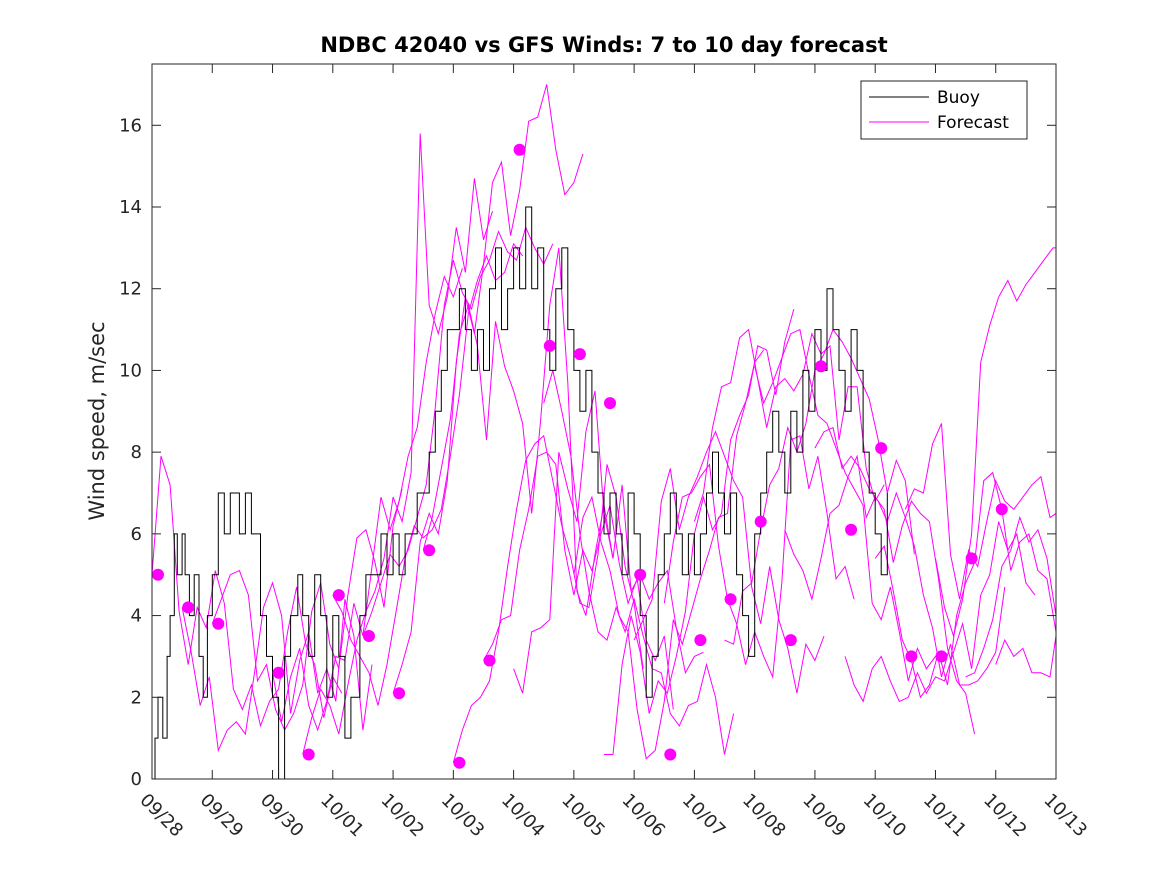 The image size is (1167, 875). What do you see at coordinates (130, 289) in the screenshot?
I see `y-tick-label-12: 12` at bounding box center [130, 289].